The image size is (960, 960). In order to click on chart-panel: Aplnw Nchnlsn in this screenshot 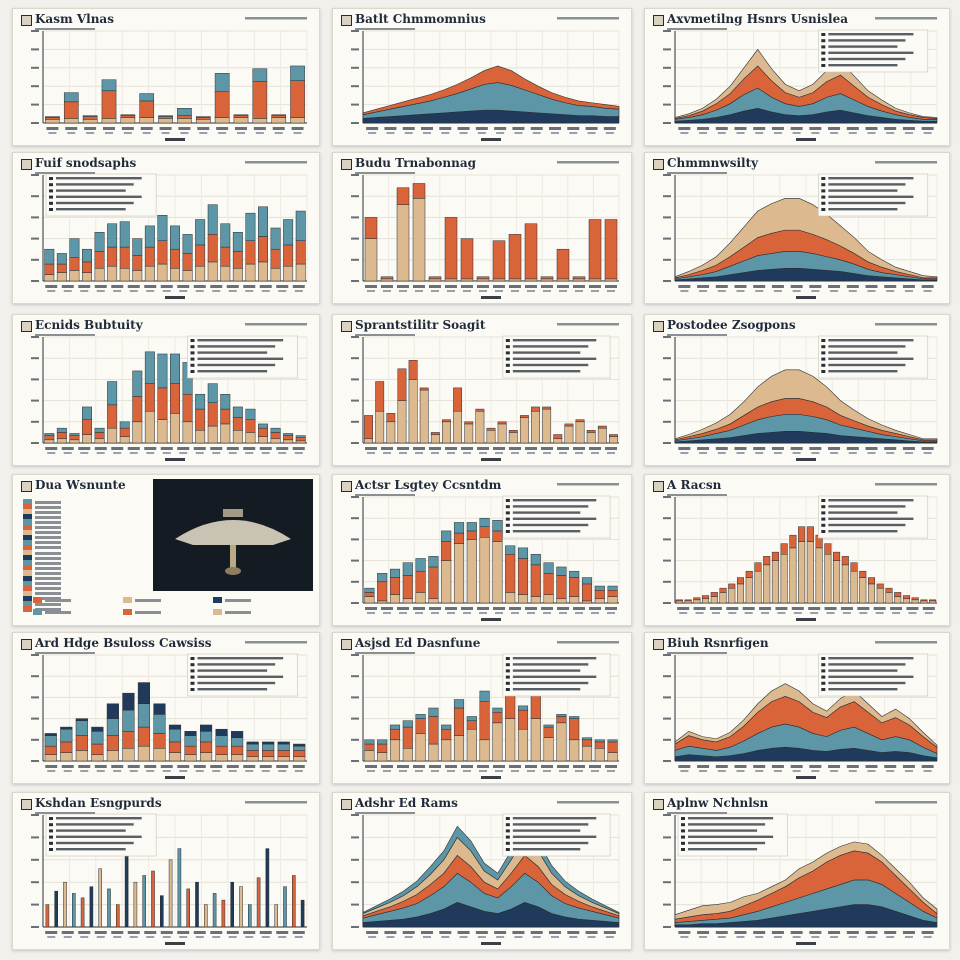, I will do `click(797, 871)`.